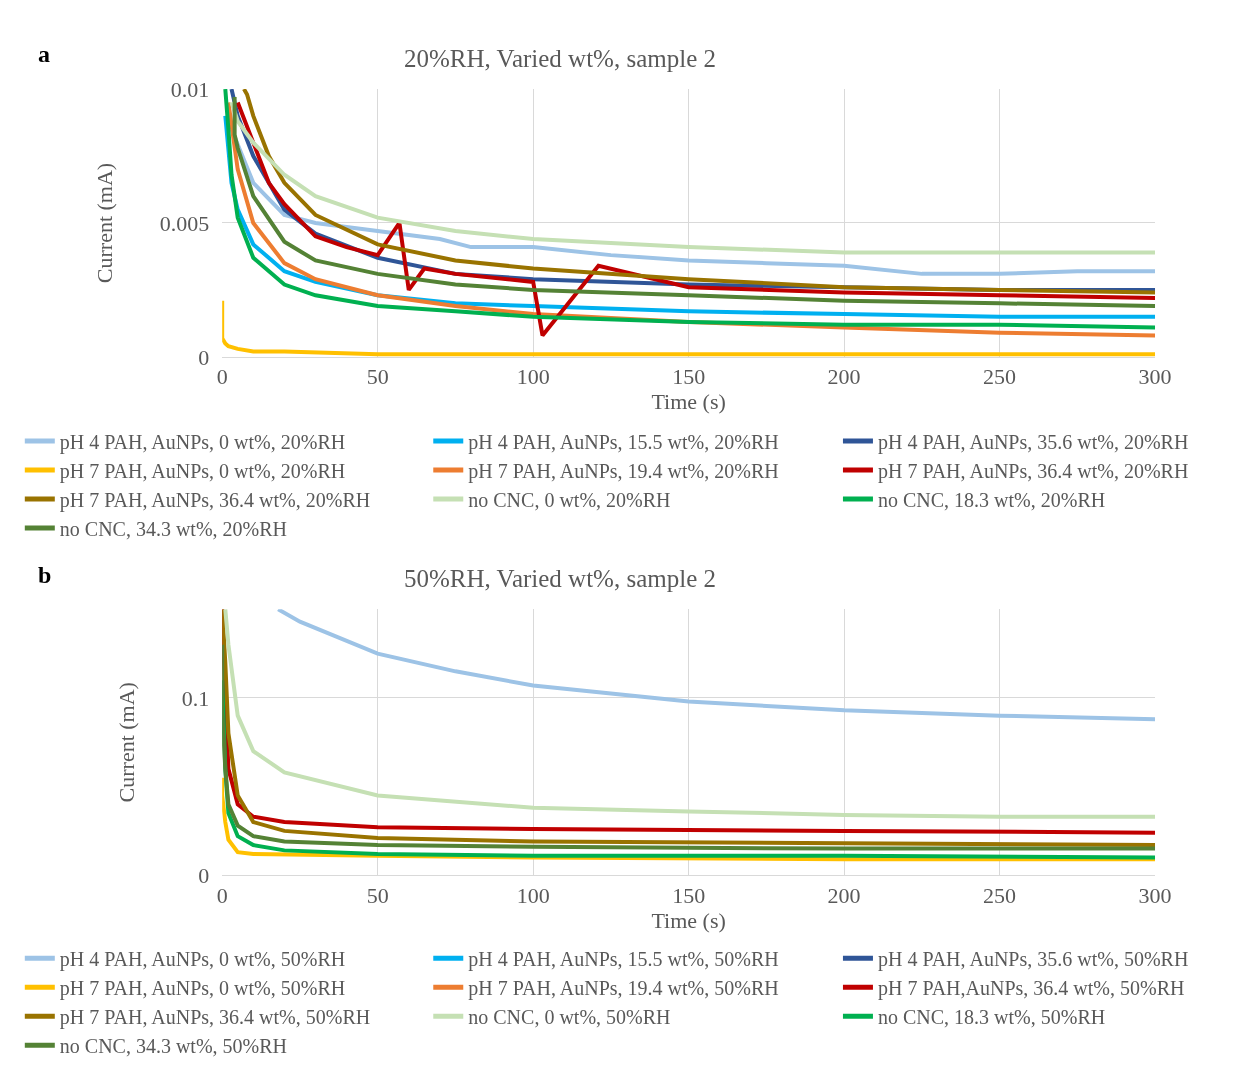 This screenshot has width=1255, height=1065. Describe the element at coordinates (184, 223) in the screenshot. I see `y-tick-label: 0.005` at that location.